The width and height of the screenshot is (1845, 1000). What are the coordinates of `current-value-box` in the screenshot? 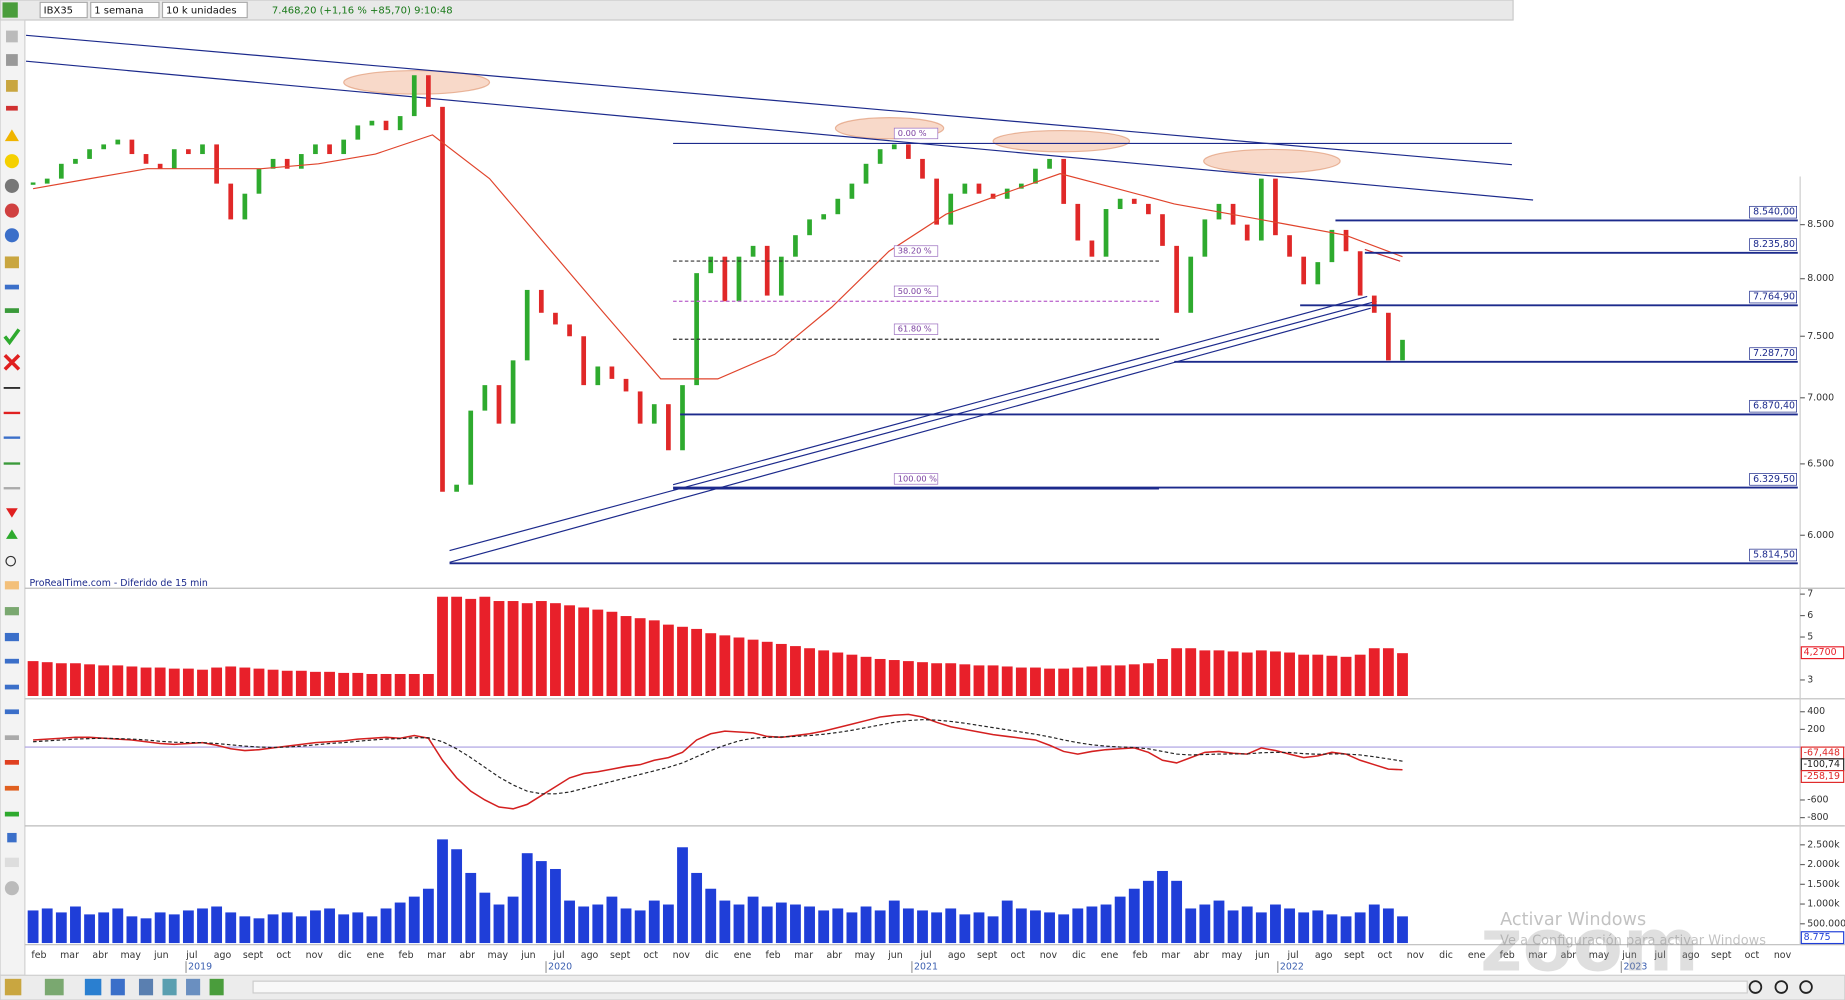 It's located at (1822, 653).